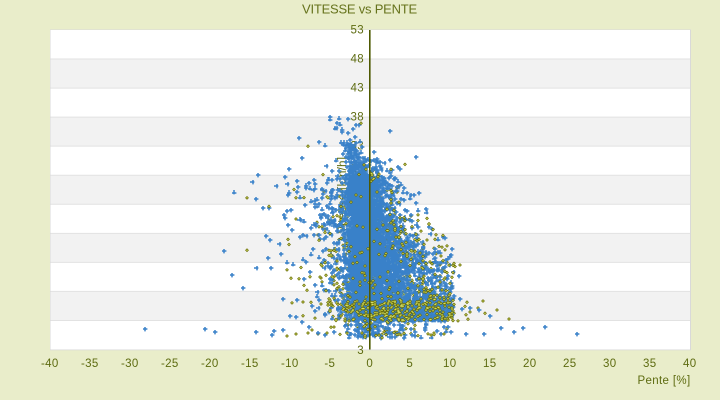 This screenshot has height=400, width=720. What do you see at coordinates (358, 60) in the screenshot?
I see `svg-text: 48` at bounding box center [358, 60].